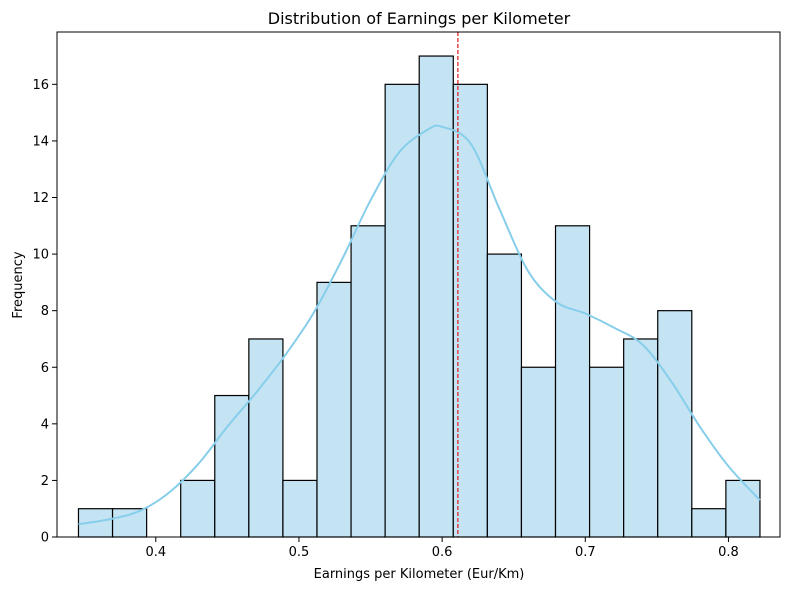 The image size is (790, 590). I want to click on chart-title: Distribution of Earnings per Kilometer, so click(419, 18).